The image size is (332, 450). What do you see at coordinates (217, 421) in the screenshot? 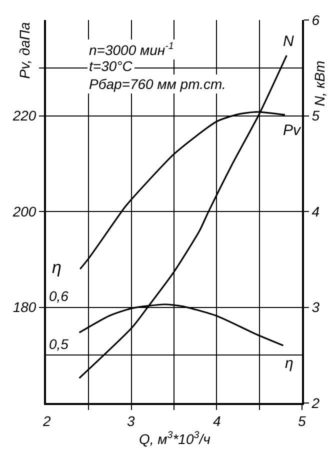
I see `x-tick-label: 4` at bounding box center [217, 421].